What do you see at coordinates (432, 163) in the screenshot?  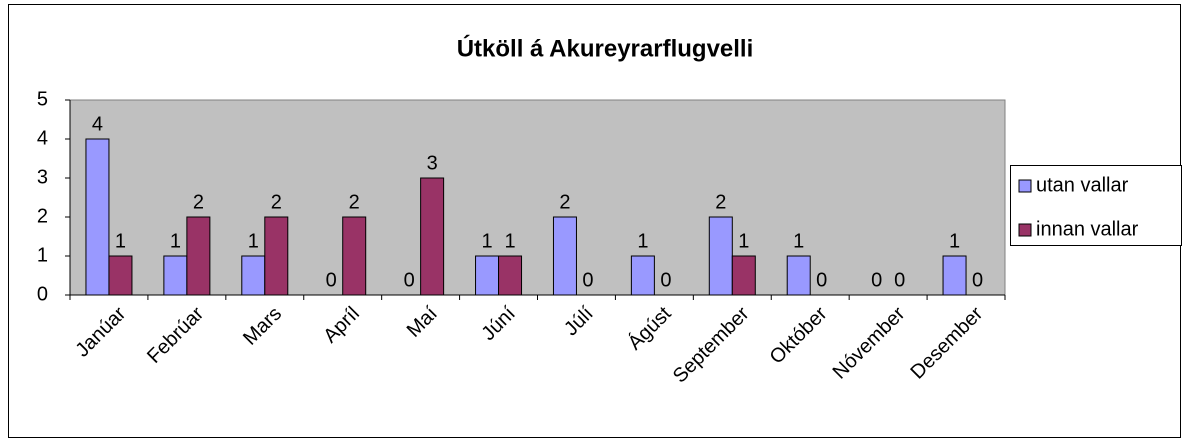 I see `data-label: 3` at bounding box center [432, 163].